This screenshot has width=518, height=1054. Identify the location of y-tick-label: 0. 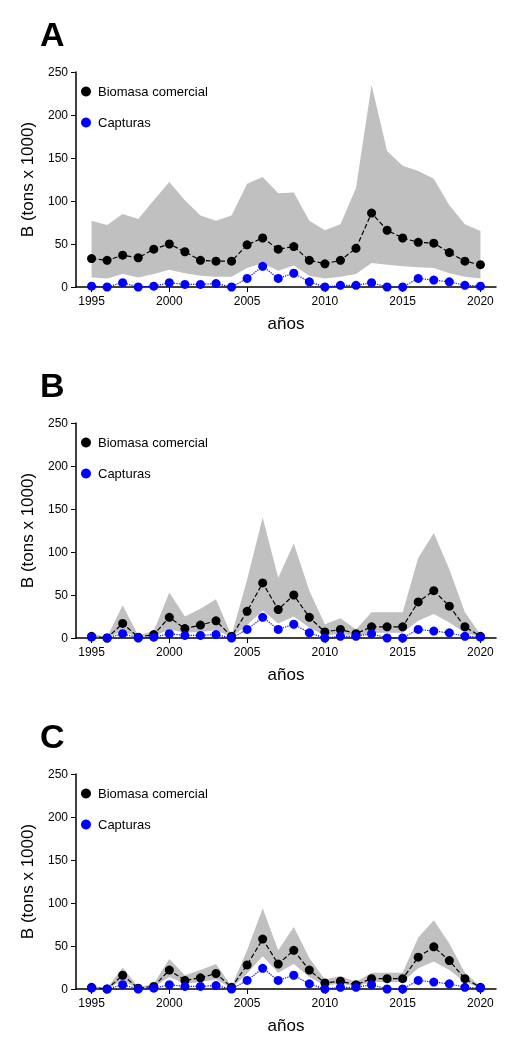
(65, 989).